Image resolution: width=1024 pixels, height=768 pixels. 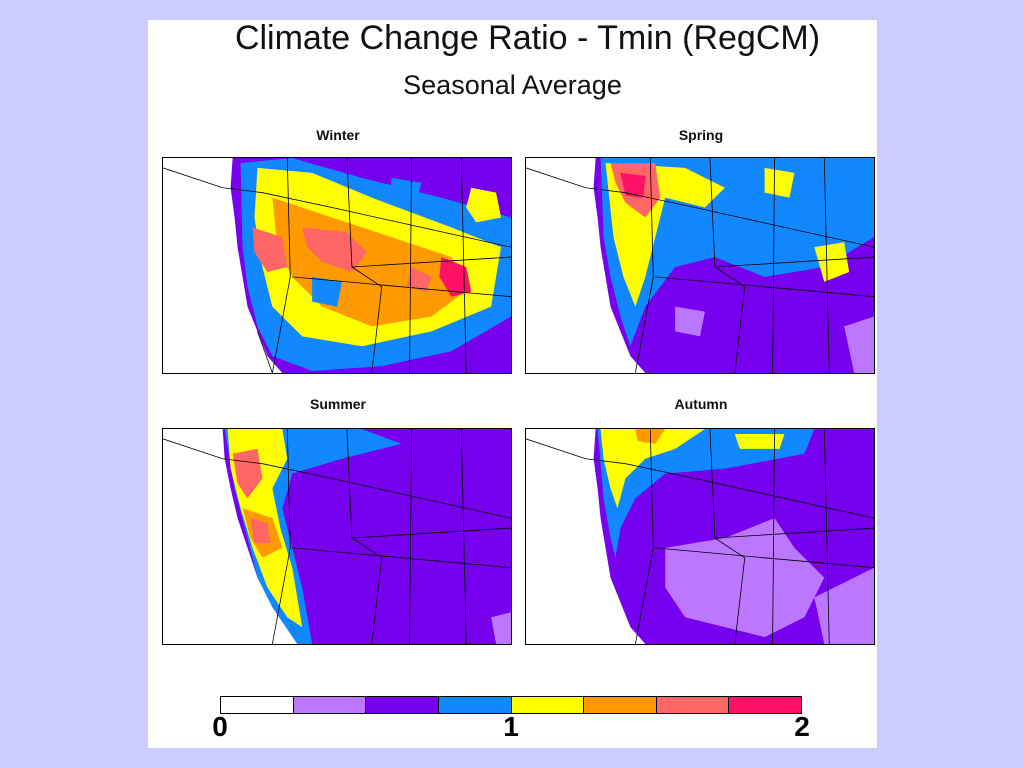 I want to click on map-winter, so click(x=337, y=265).